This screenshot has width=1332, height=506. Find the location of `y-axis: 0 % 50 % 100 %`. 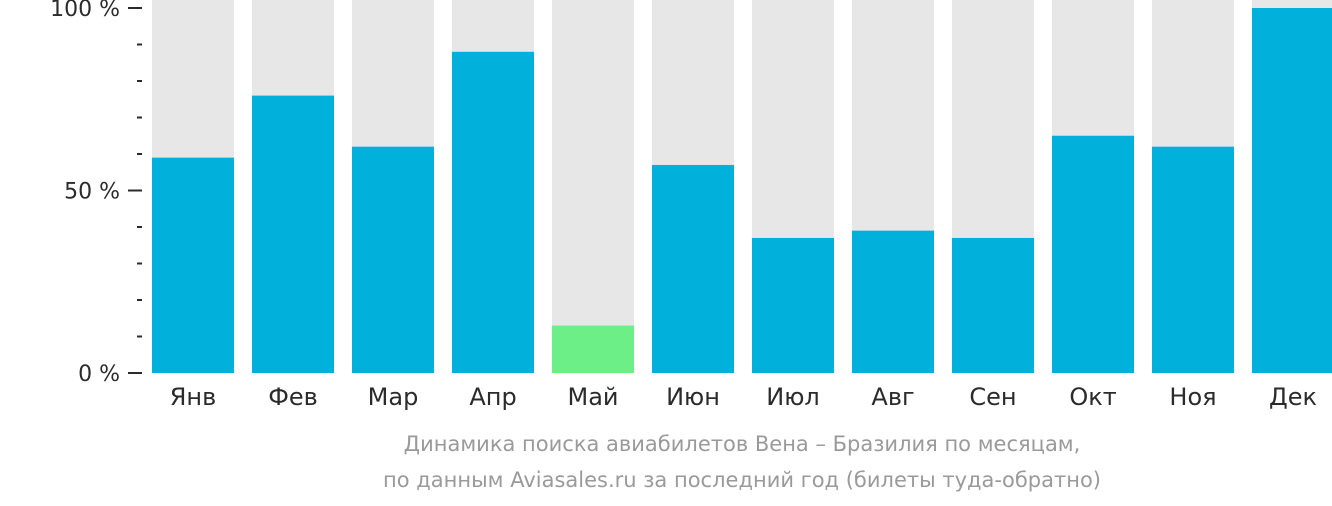

y-axis: 0 % 50 % 100 % is located at coordinates (96, 193).